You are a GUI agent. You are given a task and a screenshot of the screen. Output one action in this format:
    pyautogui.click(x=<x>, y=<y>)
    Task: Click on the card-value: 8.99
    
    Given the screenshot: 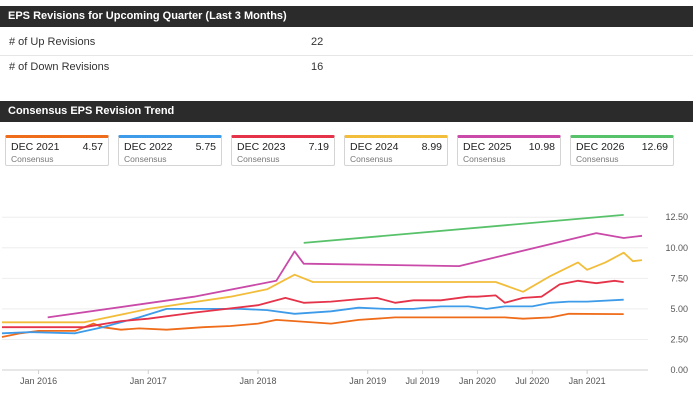 What is the action you would take?
    pyautogui.click(x=431, y=147)
    